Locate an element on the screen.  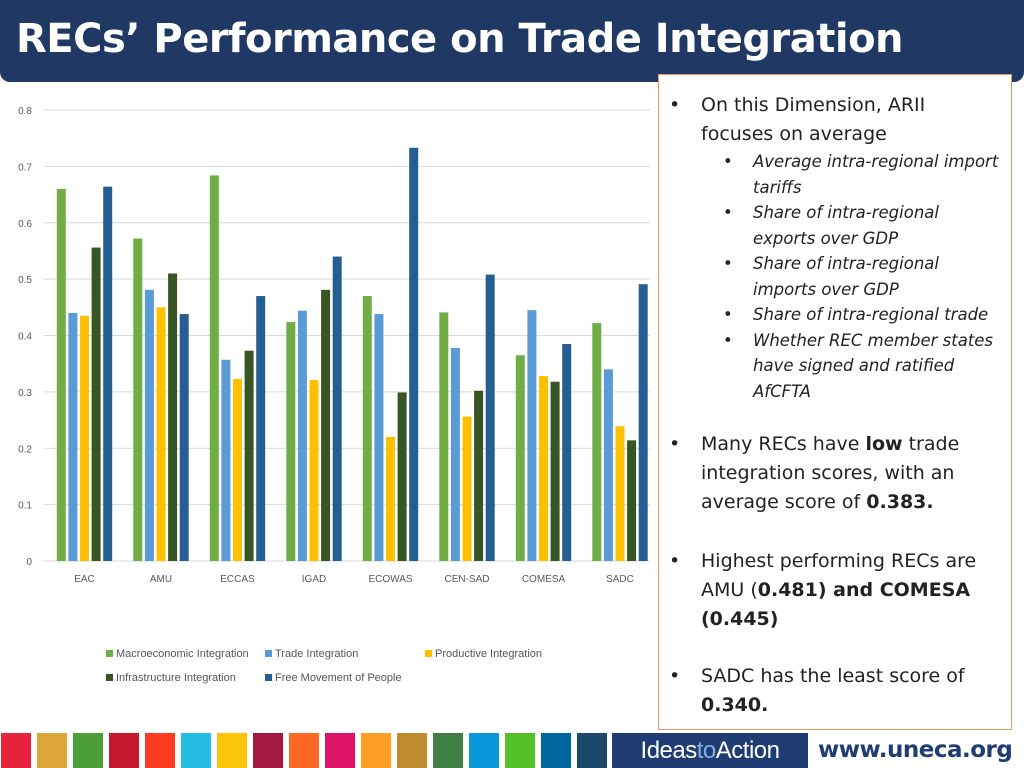
y-tick-label: 0.2 is located at coordinates (25, 449).